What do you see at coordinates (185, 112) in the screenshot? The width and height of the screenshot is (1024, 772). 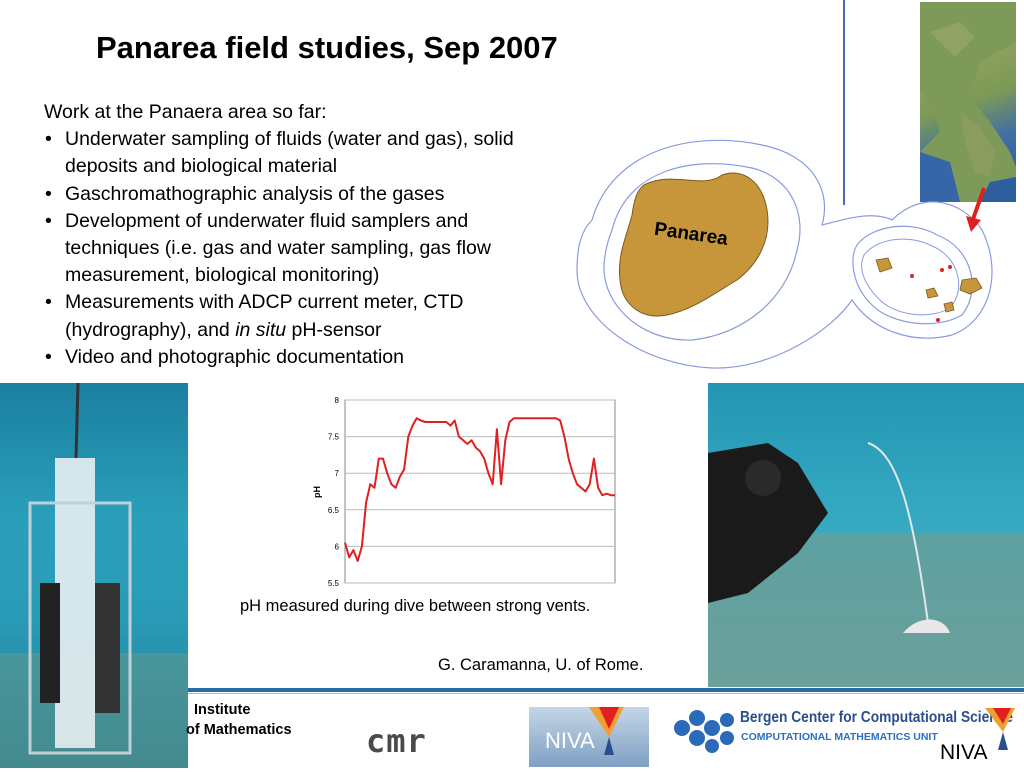 I see `intro-line: Work at the Panaera area so far:` at bounding box center [185, 112].